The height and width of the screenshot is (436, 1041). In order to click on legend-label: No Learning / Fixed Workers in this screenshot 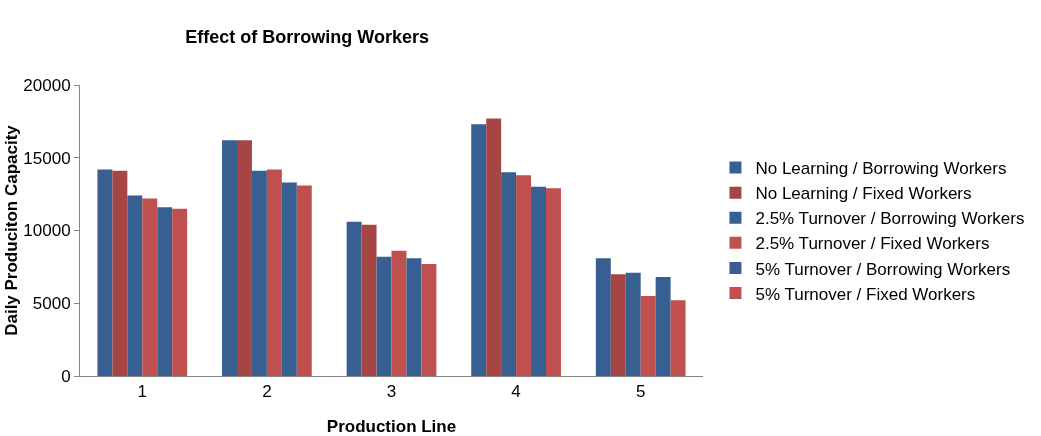, I will do `click(863, 194)`.